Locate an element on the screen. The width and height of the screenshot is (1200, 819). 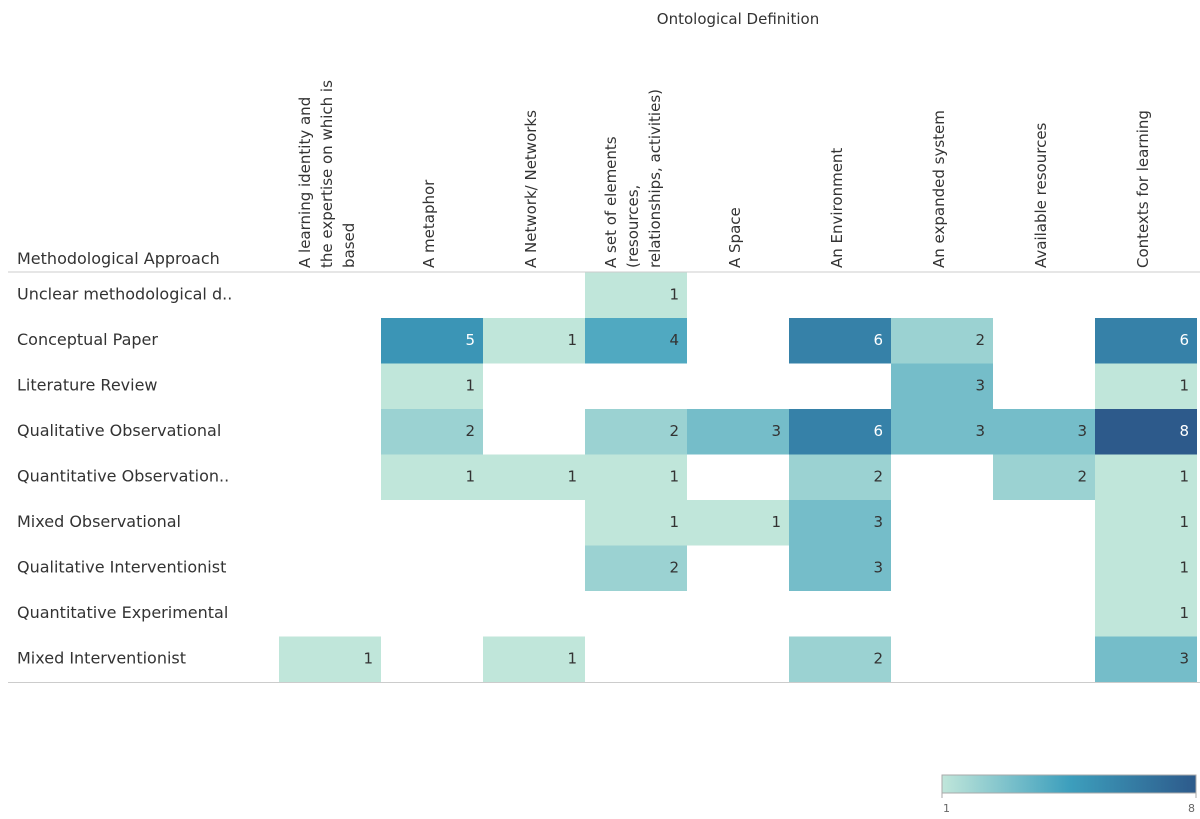
column-header: A learning identity and is located at coordinates (305, 182).